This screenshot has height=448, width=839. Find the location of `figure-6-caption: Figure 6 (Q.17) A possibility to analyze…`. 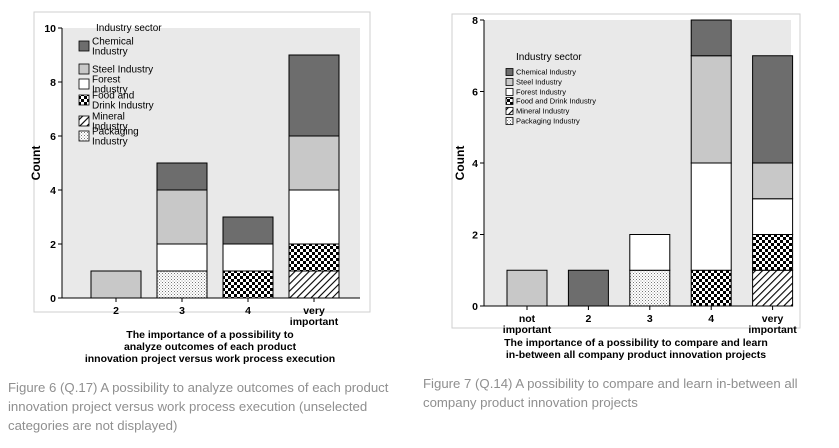

figure-6-caption: Figure 6 (Q.17) A possibility to analyze… is located at coordinates (198, 406).